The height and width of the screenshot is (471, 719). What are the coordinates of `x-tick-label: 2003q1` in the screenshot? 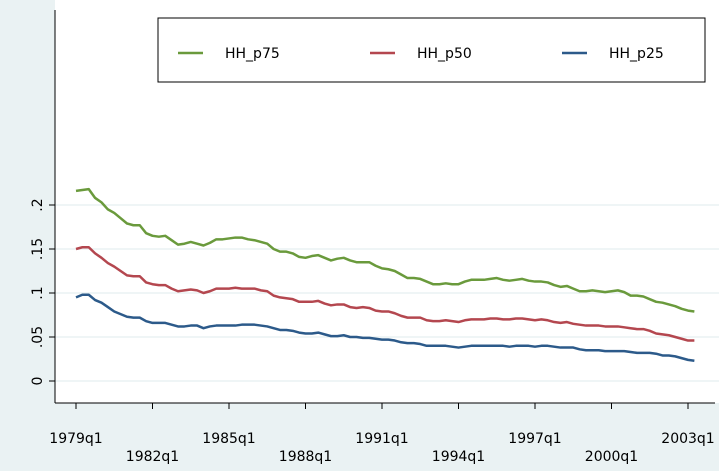 It's located at (687, 439).